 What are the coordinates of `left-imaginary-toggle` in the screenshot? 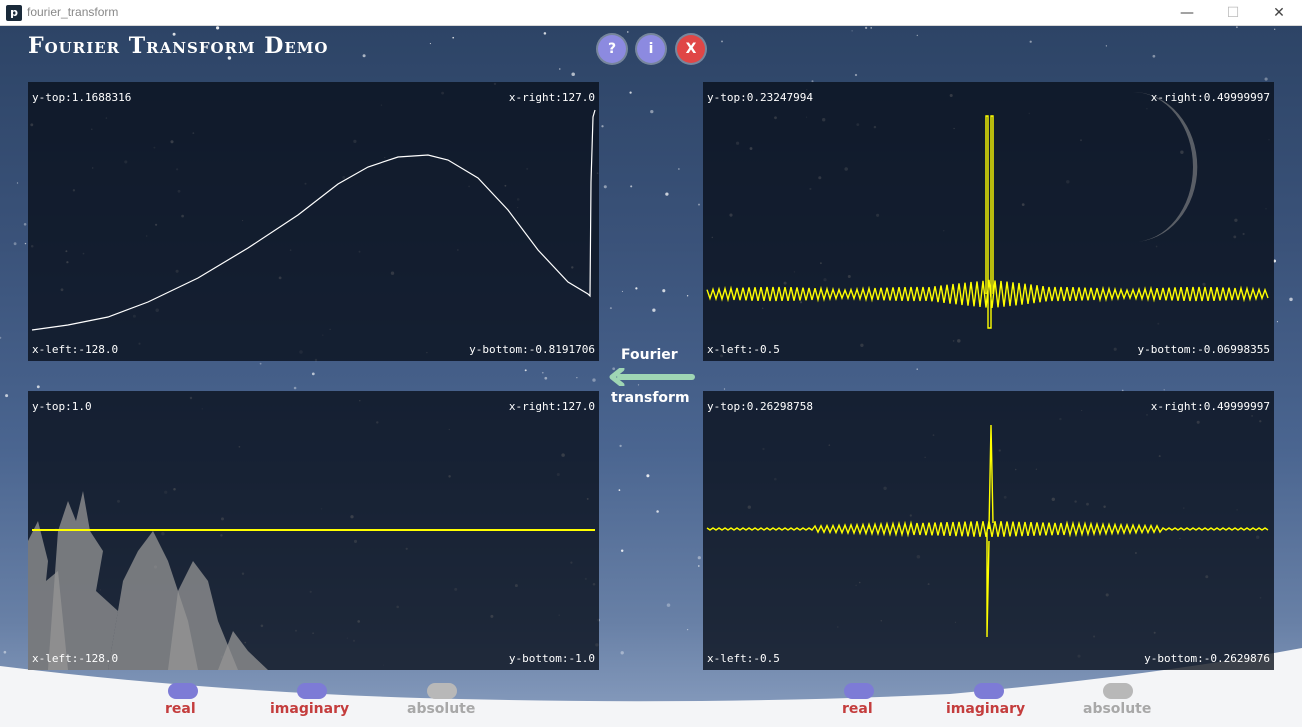 It's located at (312, 691).